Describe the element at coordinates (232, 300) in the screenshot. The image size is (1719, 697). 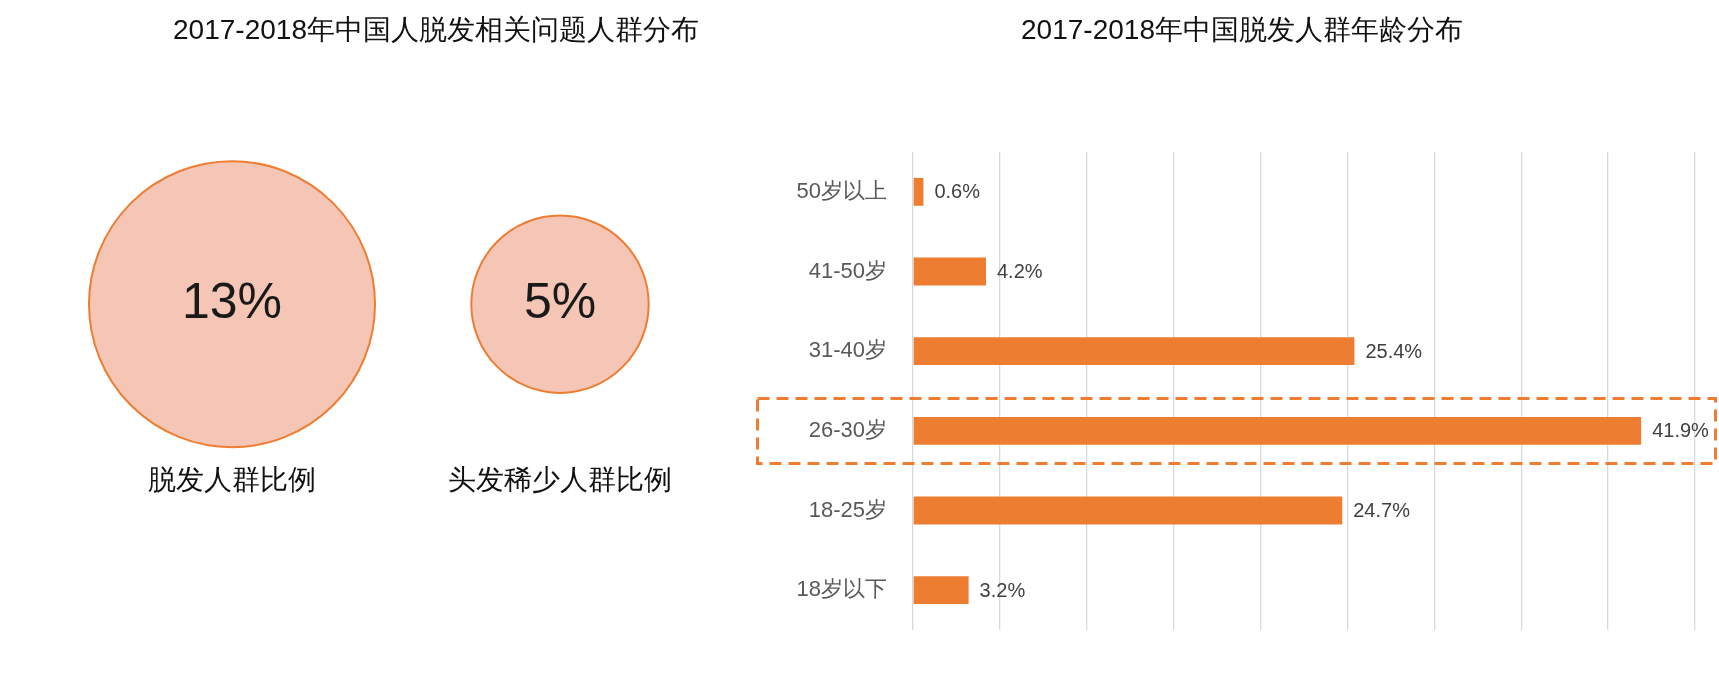
I see `data-label: 13%` at that location.